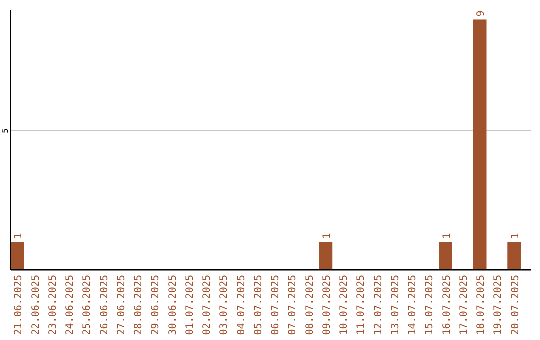 The width and height of the screenshot is (540, 340). Describe the element at coordinates (190, 305) in the screenshot. I see `x-tick-label: 01.07.2025` at that location.